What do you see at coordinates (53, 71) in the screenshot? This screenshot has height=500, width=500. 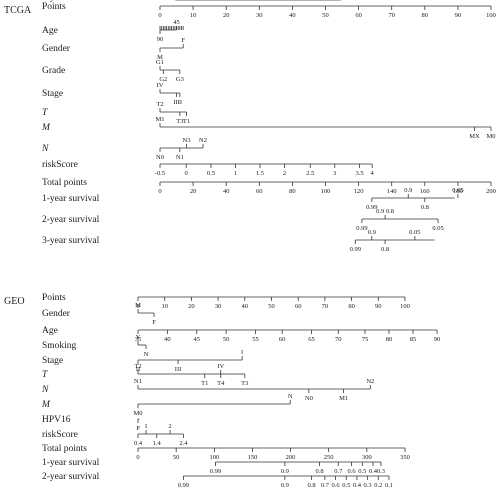 I see `scale-label: Grade` at bounding box center [53, 71].